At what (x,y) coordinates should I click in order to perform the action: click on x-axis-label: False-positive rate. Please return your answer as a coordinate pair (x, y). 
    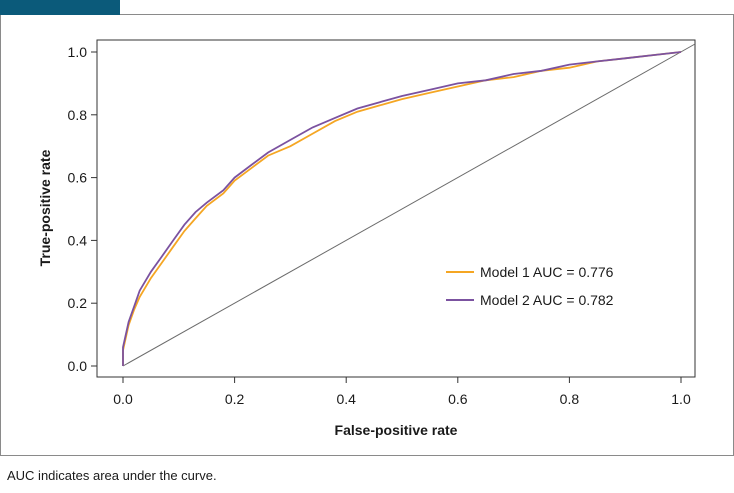
    Looking at the image, I should click on (396, 430).